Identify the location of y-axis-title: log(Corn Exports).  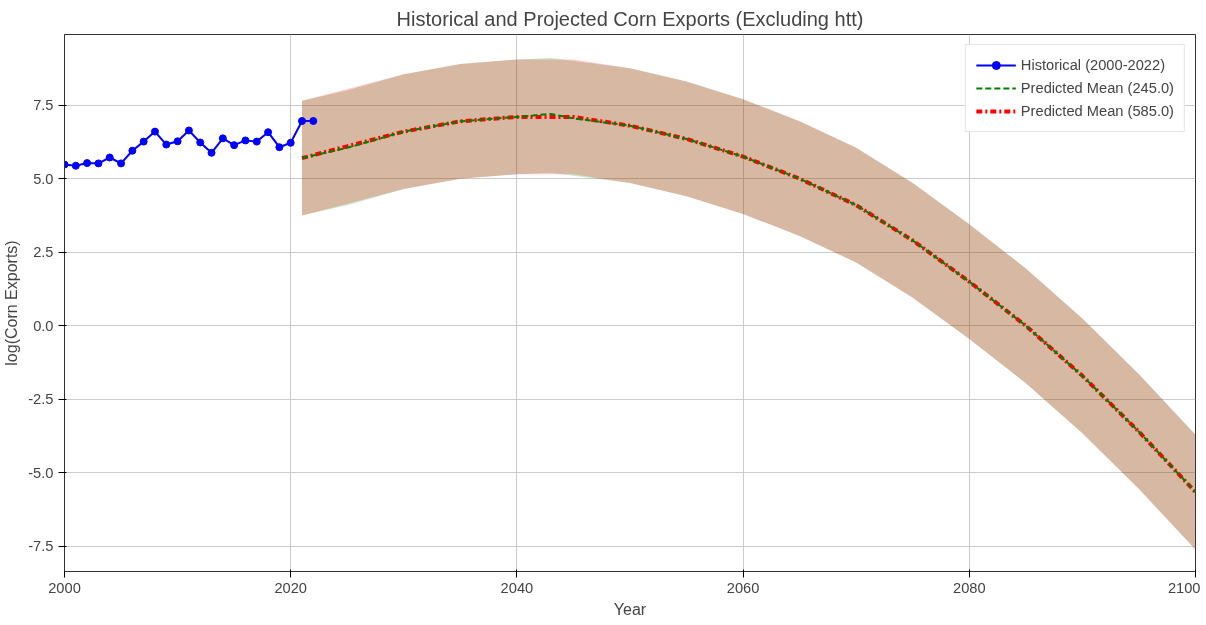
(12, 303).